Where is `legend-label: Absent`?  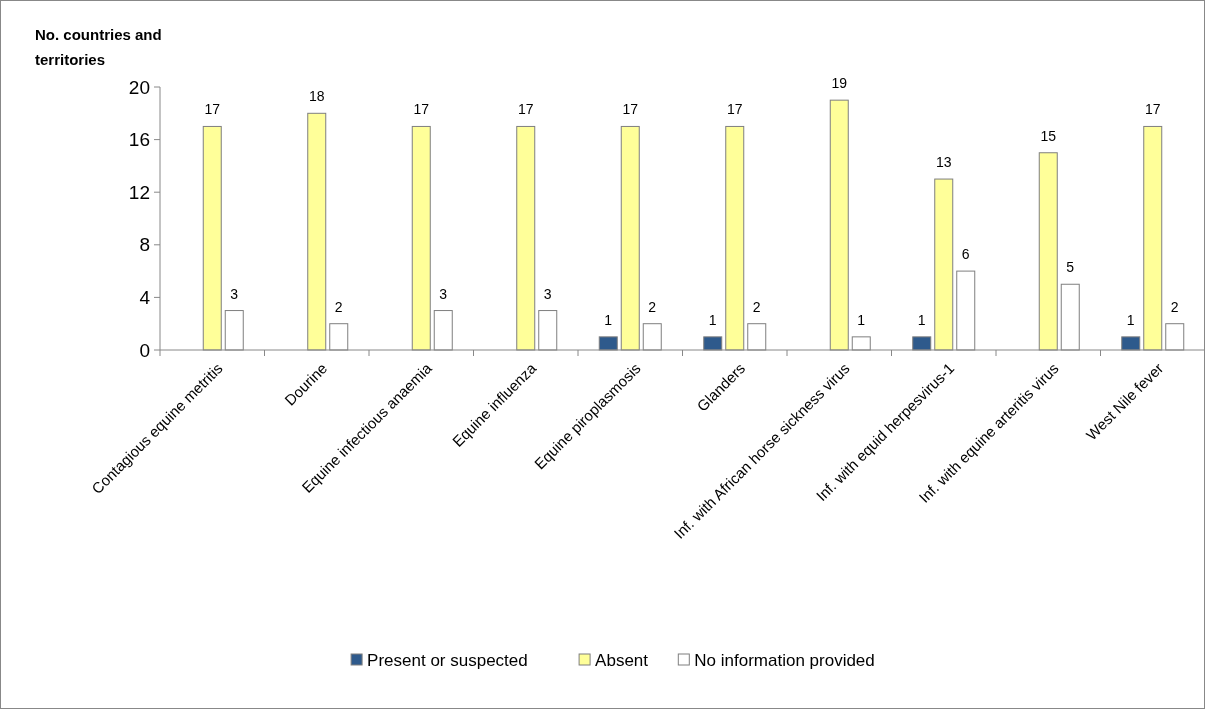
legend-label: Absent is located at coordinates (622, 660).